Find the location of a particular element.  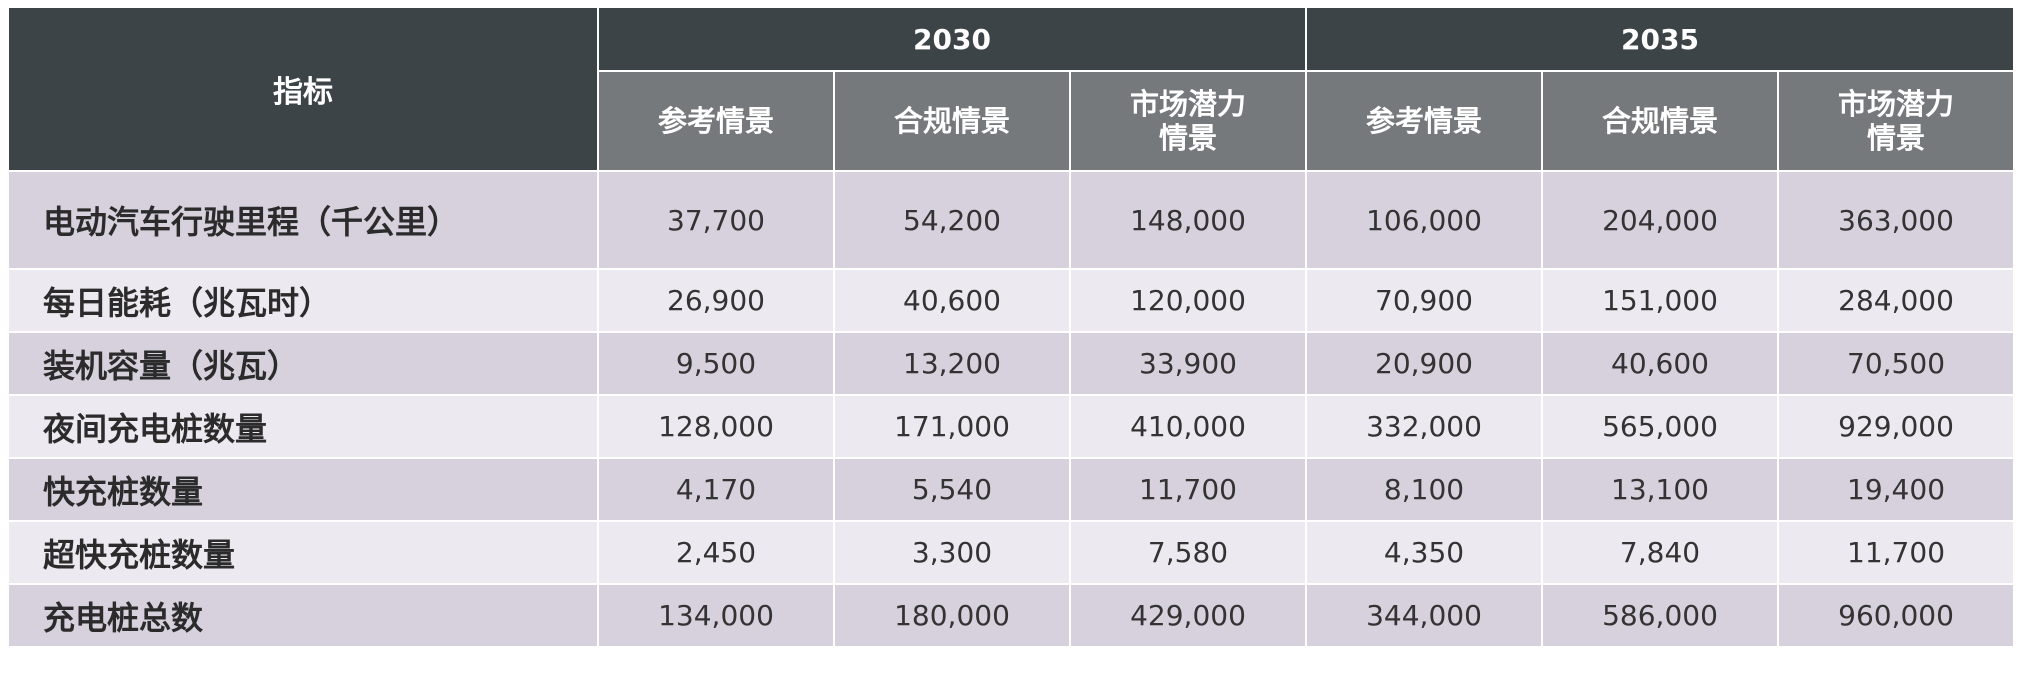

table-cell: 70,900 is located at coordinates (1424, 300).